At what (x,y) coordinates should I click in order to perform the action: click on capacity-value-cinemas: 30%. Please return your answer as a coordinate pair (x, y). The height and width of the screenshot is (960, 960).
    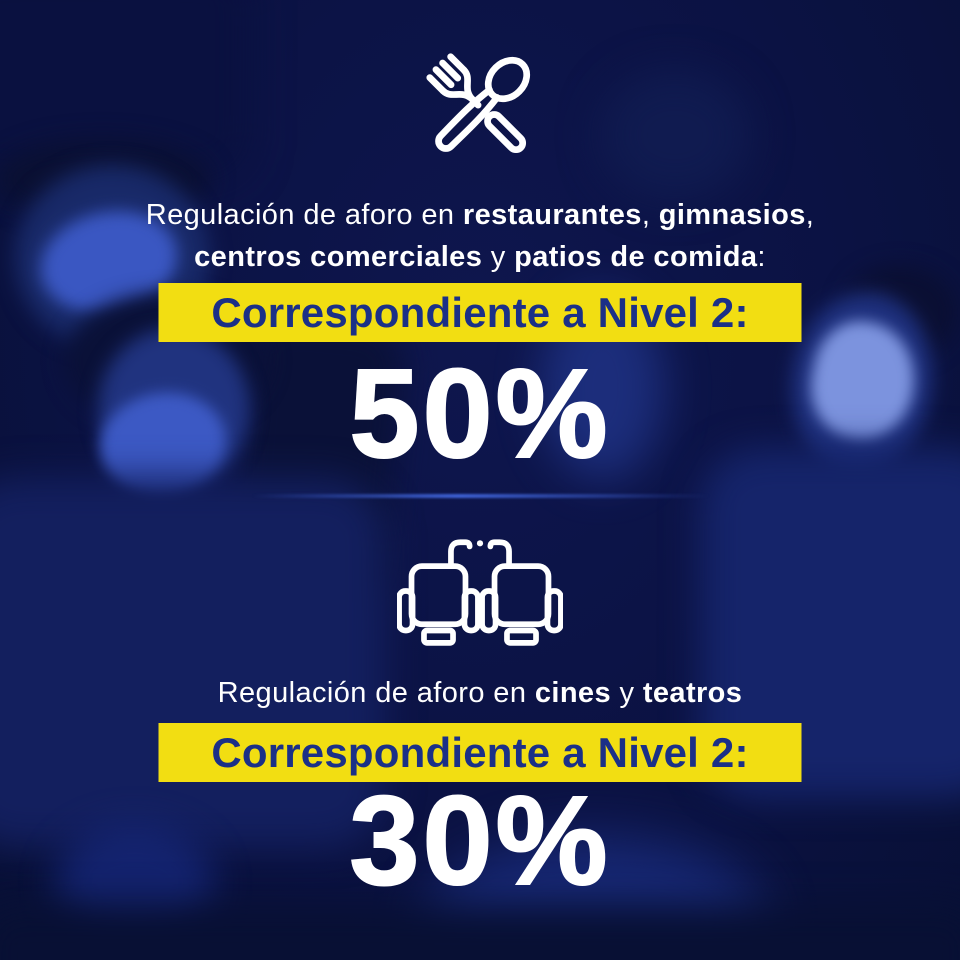
    Looking at the image, I should click on (479, 840).